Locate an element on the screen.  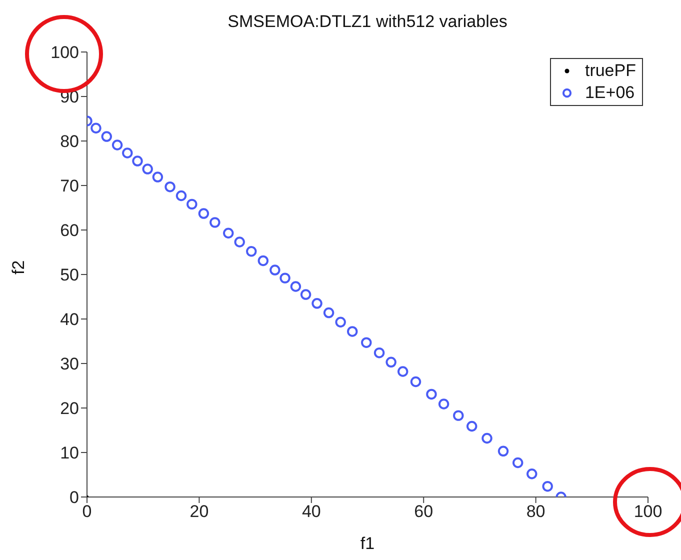
y-tick-label: 80 is located at coordinates (69, 142).